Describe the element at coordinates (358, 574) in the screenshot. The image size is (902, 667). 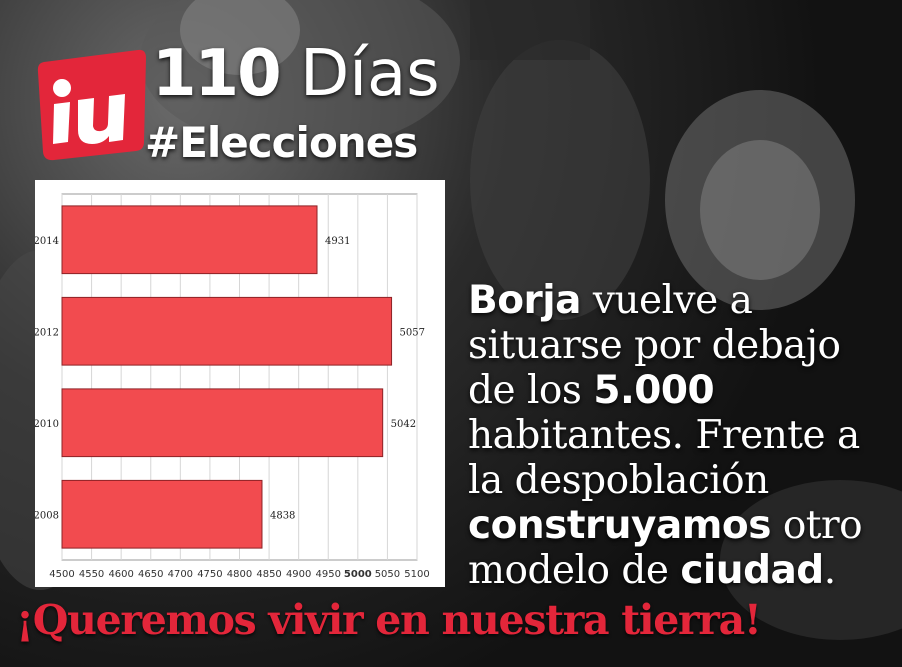
I see `x-tick-label: 5000` at that location.